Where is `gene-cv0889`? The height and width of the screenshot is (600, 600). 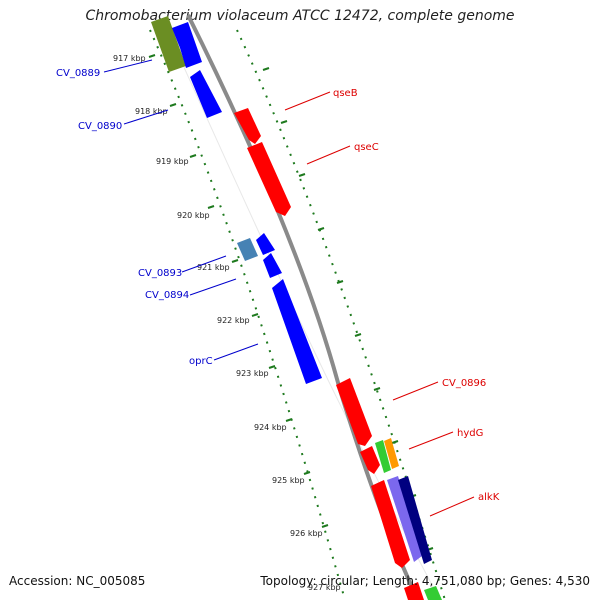
gene-cv0889 is located at coordinates (168, 44).